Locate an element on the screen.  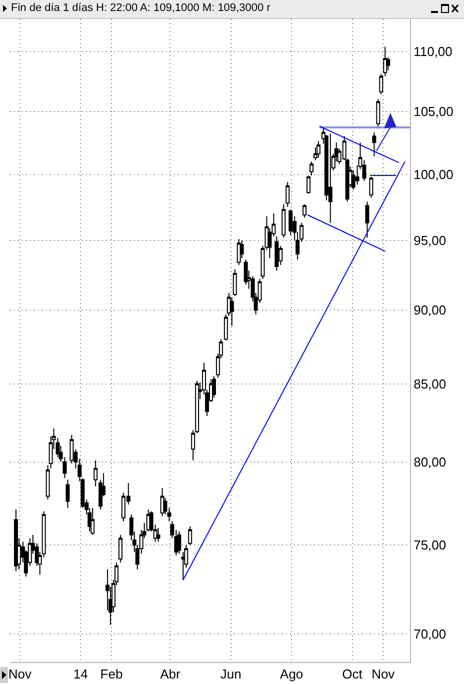
y-tick-label: 105,00 is located at coordinates (434, 111).